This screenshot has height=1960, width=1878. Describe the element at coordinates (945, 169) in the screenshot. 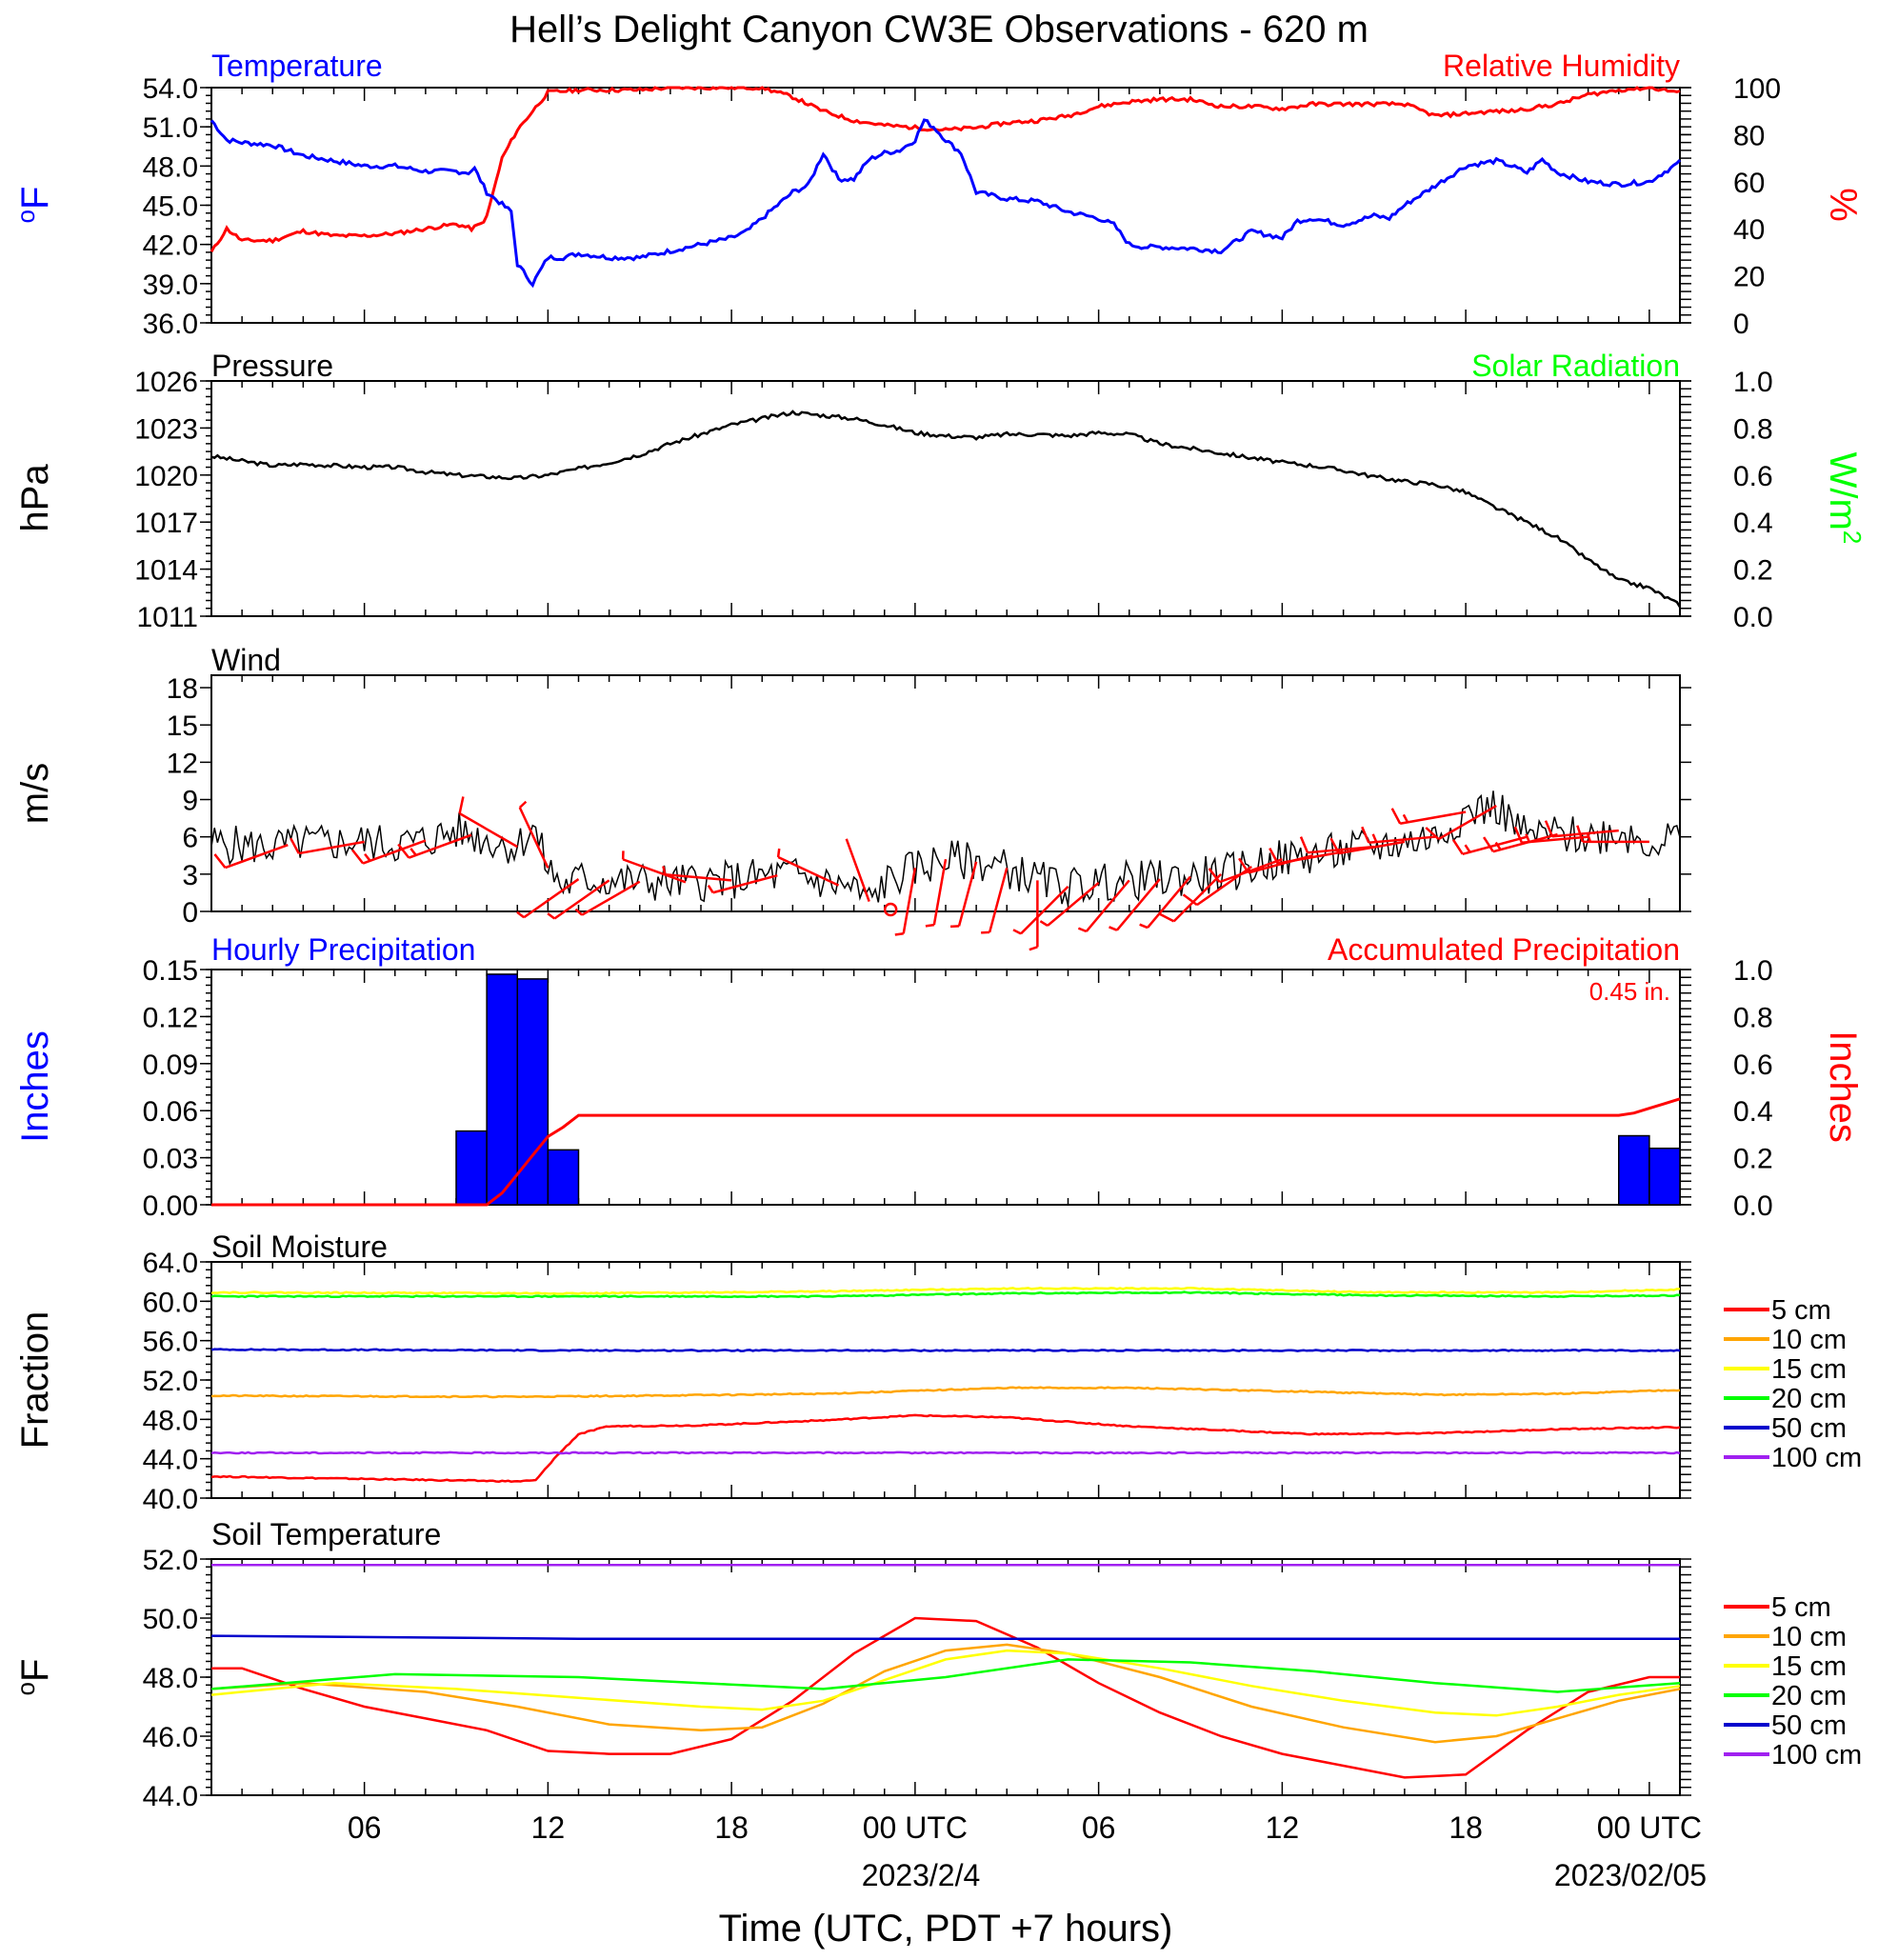

I see `humidity-line` at that location.